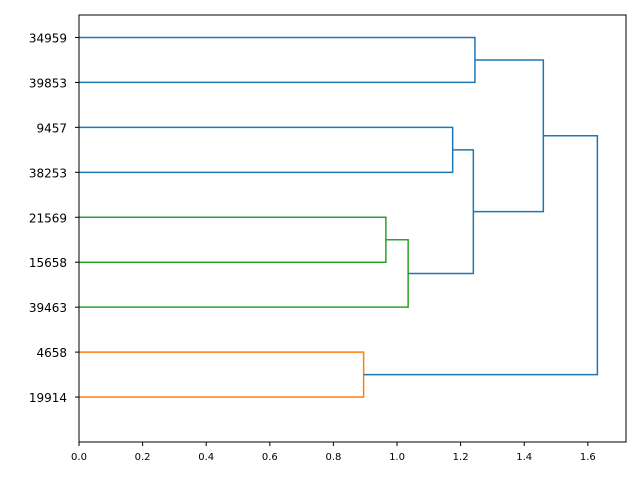 This screenshot has height=480, width=640. What do you see at coordinates (48, 83) in the screenshot?
I see `leaf-label: 39853` at bounding box center [48, 83].